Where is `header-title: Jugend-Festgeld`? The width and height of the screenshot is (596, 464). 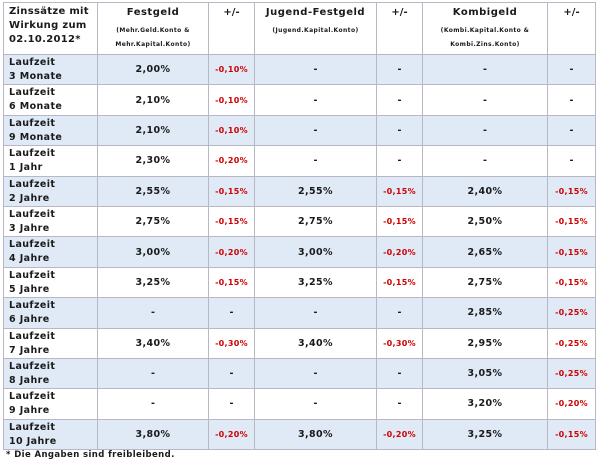
header-title: Jugend-Festgeld is located at coordinates (315, 12).